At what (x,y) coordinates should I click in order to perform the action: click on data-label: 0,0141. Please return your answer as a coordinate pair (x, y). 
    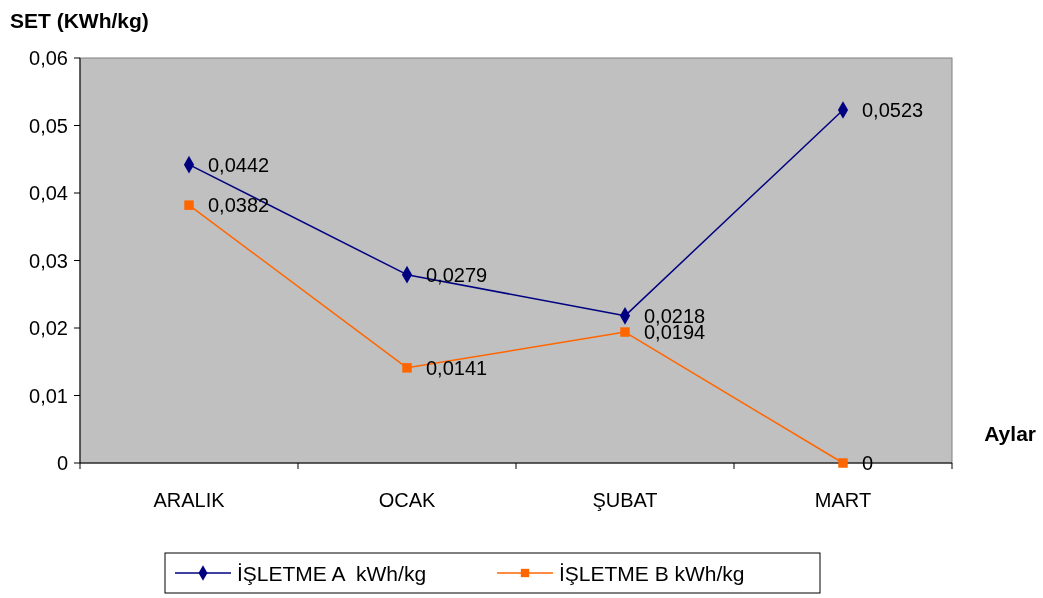
    Looking at the image, I should click on (457, 367).